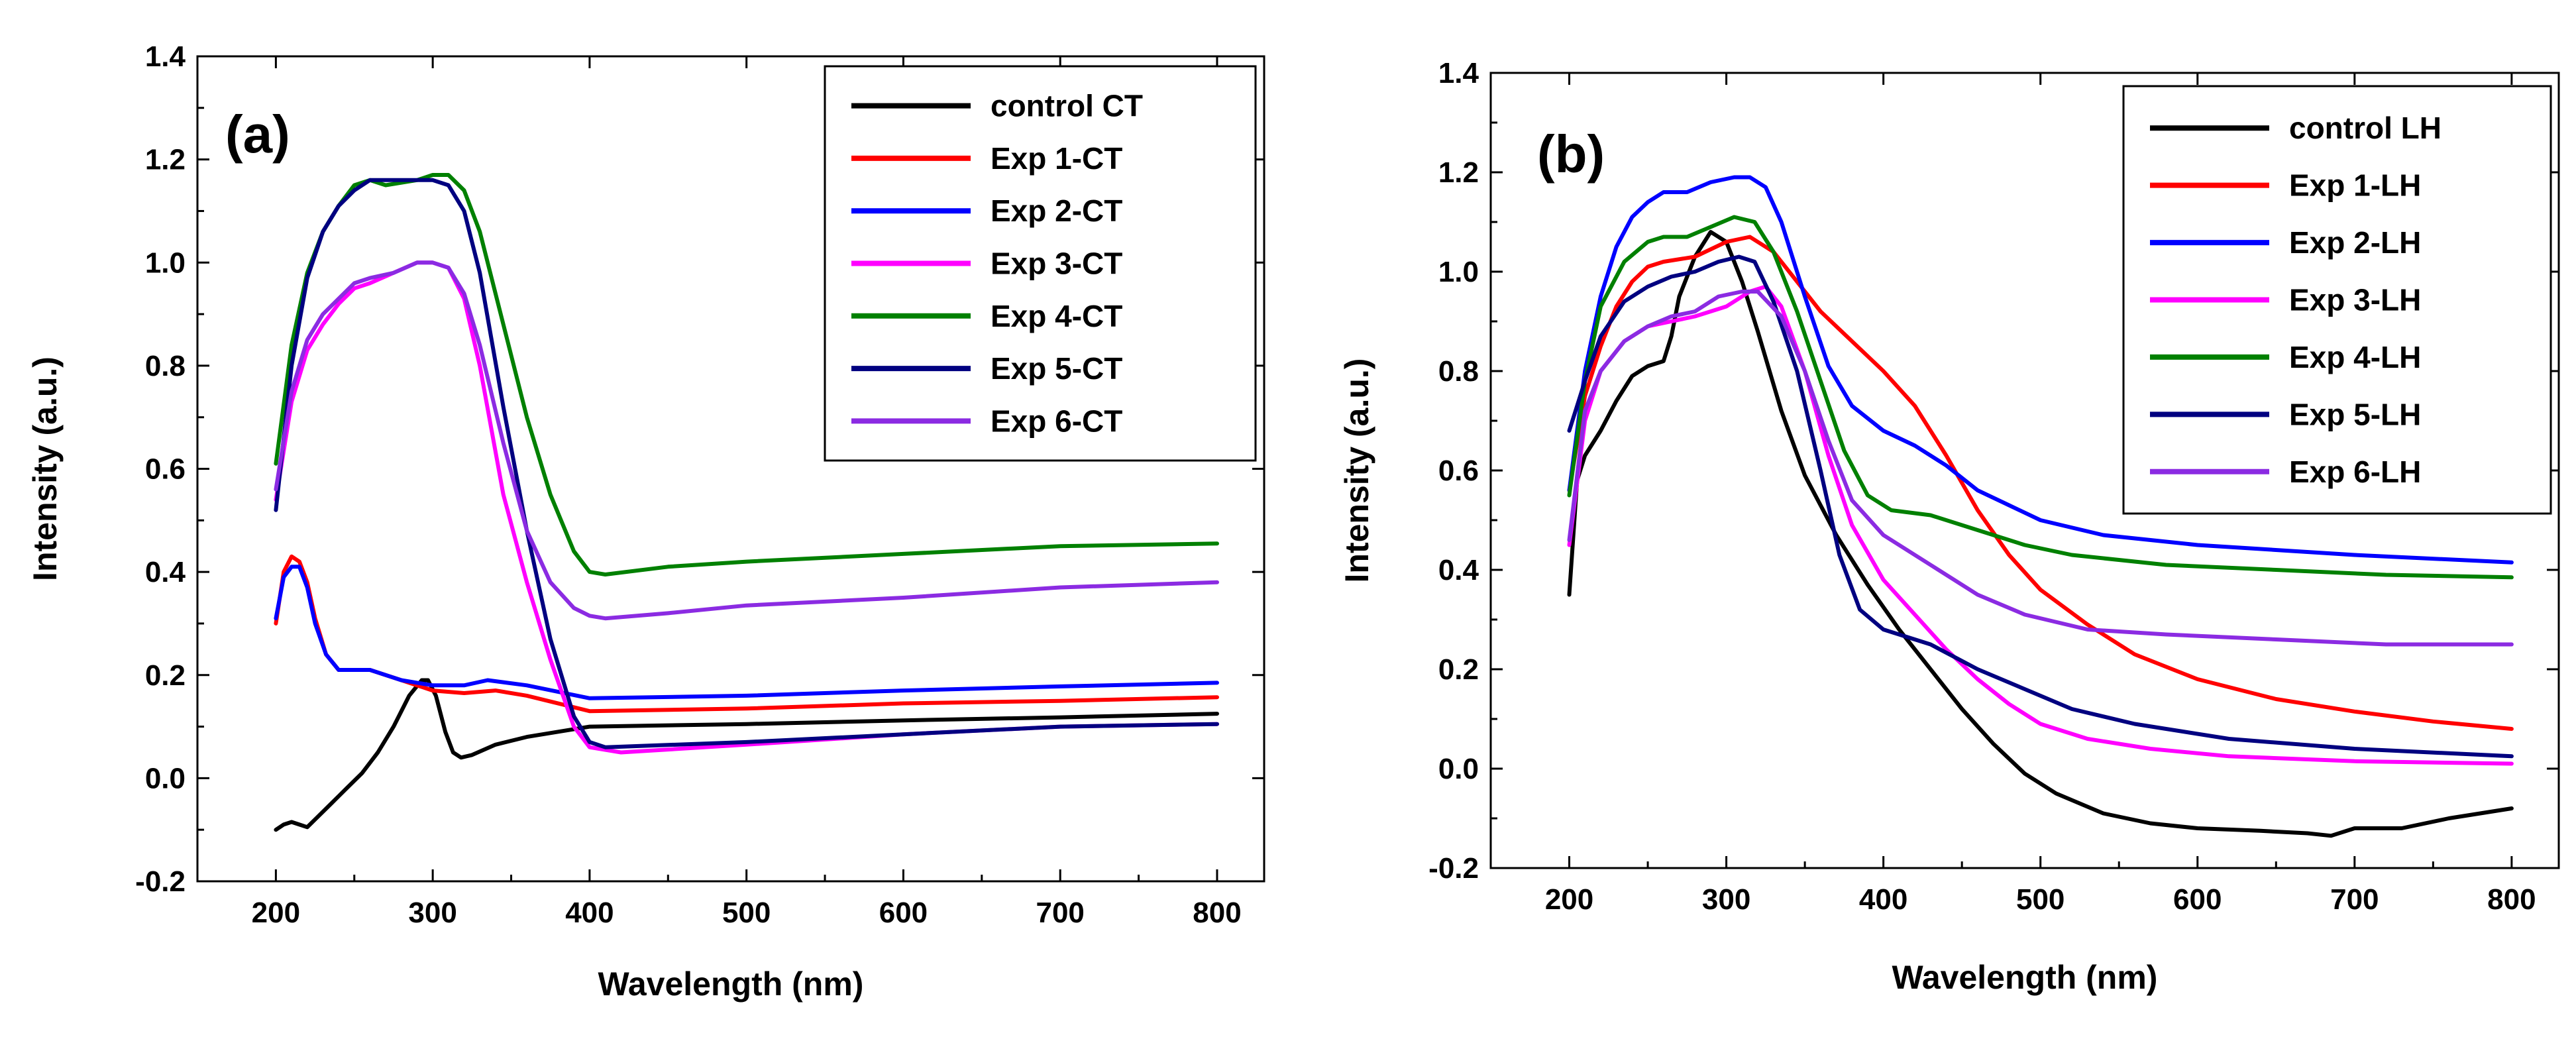 This screenshot has height=1039, width=2576. What do you see at coordinates (746, 632) in the screenshot?
I see `series-line-exp-2-ct` at bounding box center [746, 632].